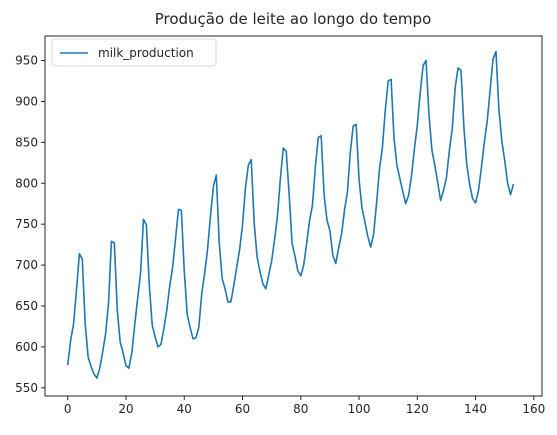  I want to click on y-tick-label: 800, so click(26, 183).